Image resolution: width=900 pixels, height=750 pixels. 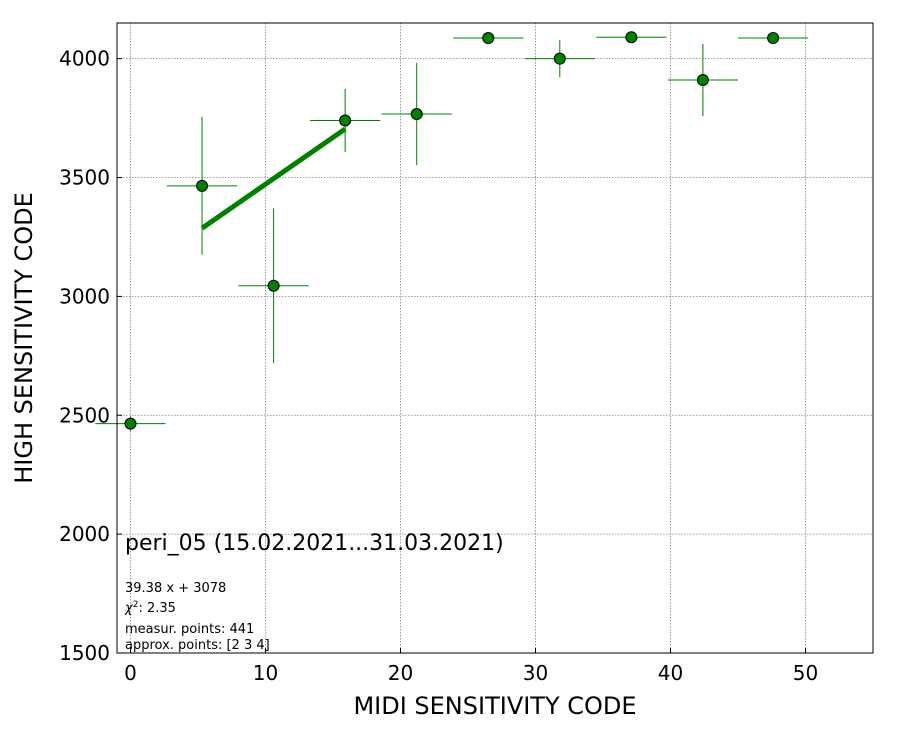 What do you see at coordinates (197, 645) in the screenshot?
I see `approx-points-annotation: approx. points: [2 3 4]` at bounding box center [197, 645].